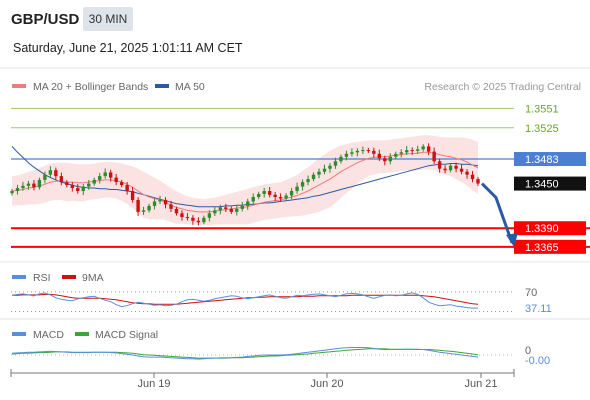 This screenshot has height=400, width=590. What do you see at coordinates (90, 87) in the screenshot?
I see `ma20-legend-label: MA 20 + Bollinger Bands` at bounding box center [90, 87].